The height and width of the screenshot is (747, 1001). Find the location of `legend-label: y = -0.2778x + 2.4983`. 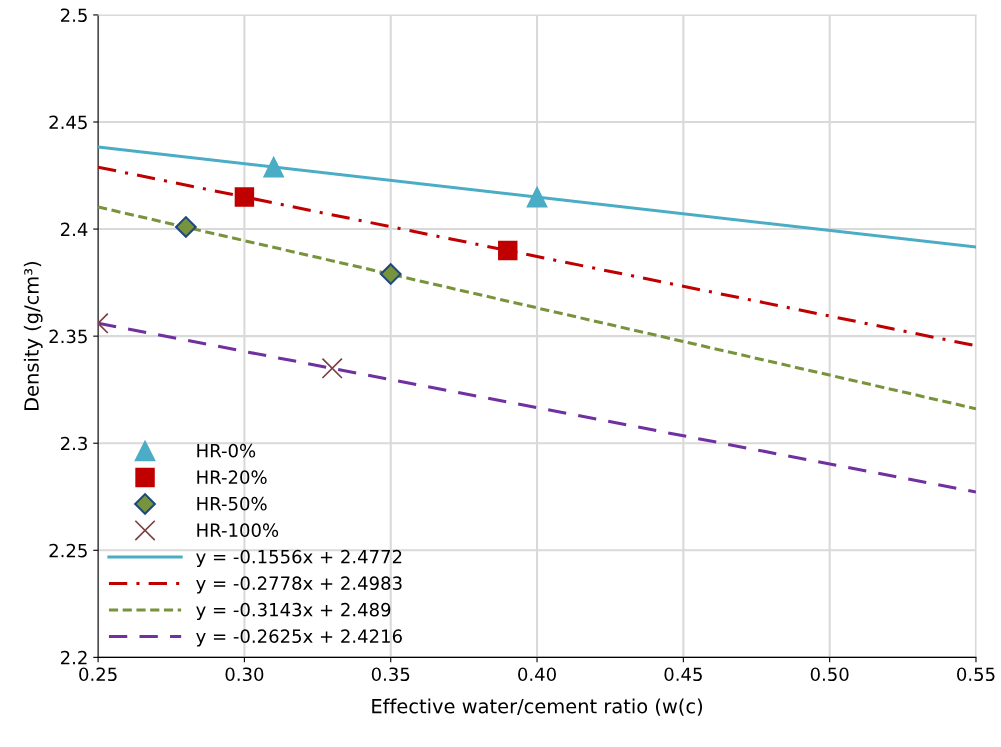

legend-label: y = -0.2778x + 2.4983 is located at coordinates (299, 585).